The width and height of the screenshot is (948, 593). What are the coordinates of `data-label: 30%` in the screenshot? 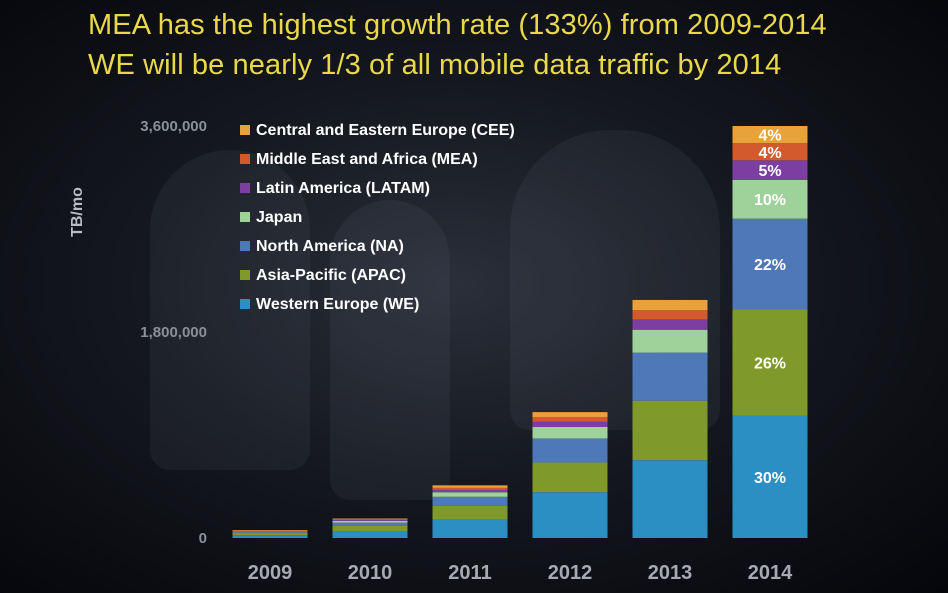 It's located at (770, 478).